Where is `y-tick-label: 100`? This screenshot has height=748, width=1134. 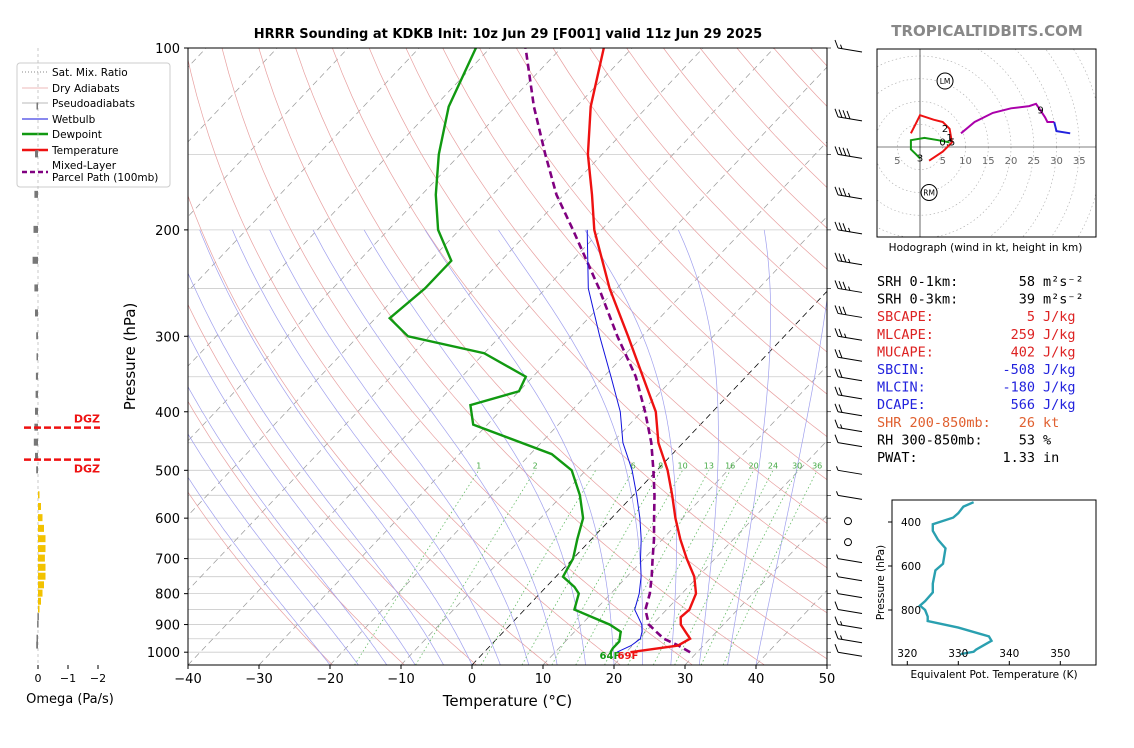 y-tick-label: 100 is located at coordinates (167, 49).